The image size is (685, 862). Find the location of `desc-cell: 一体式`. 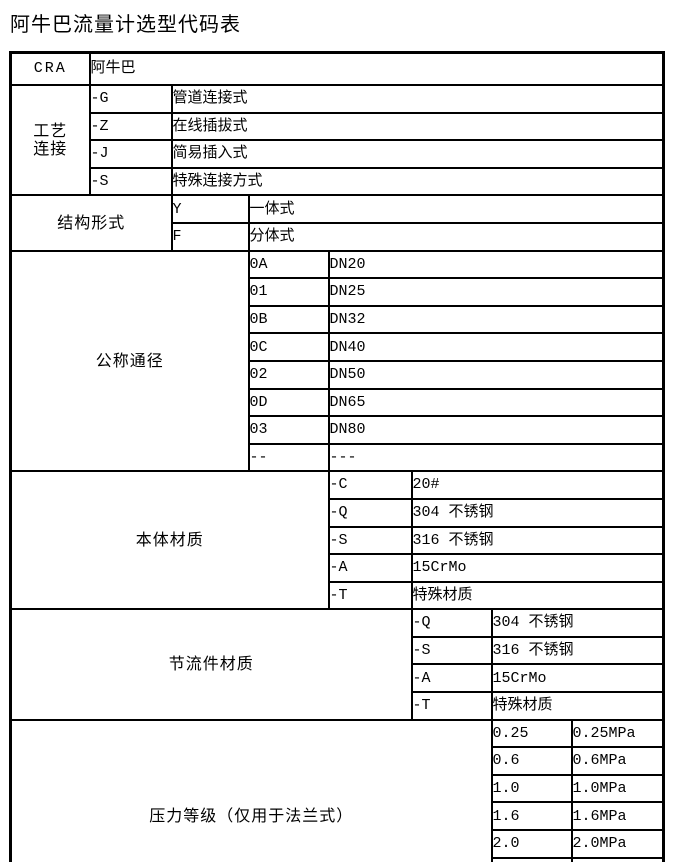

desc-cell: 一体式 is located at coordinates (456, 209).